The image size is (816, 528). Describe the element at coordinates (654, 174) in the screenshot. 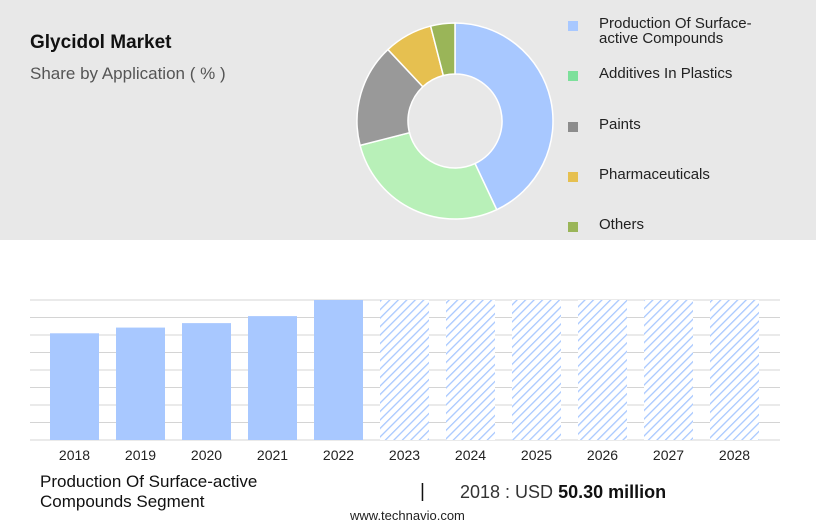

I see `legend-label: Pharmaceuticals` at that location.